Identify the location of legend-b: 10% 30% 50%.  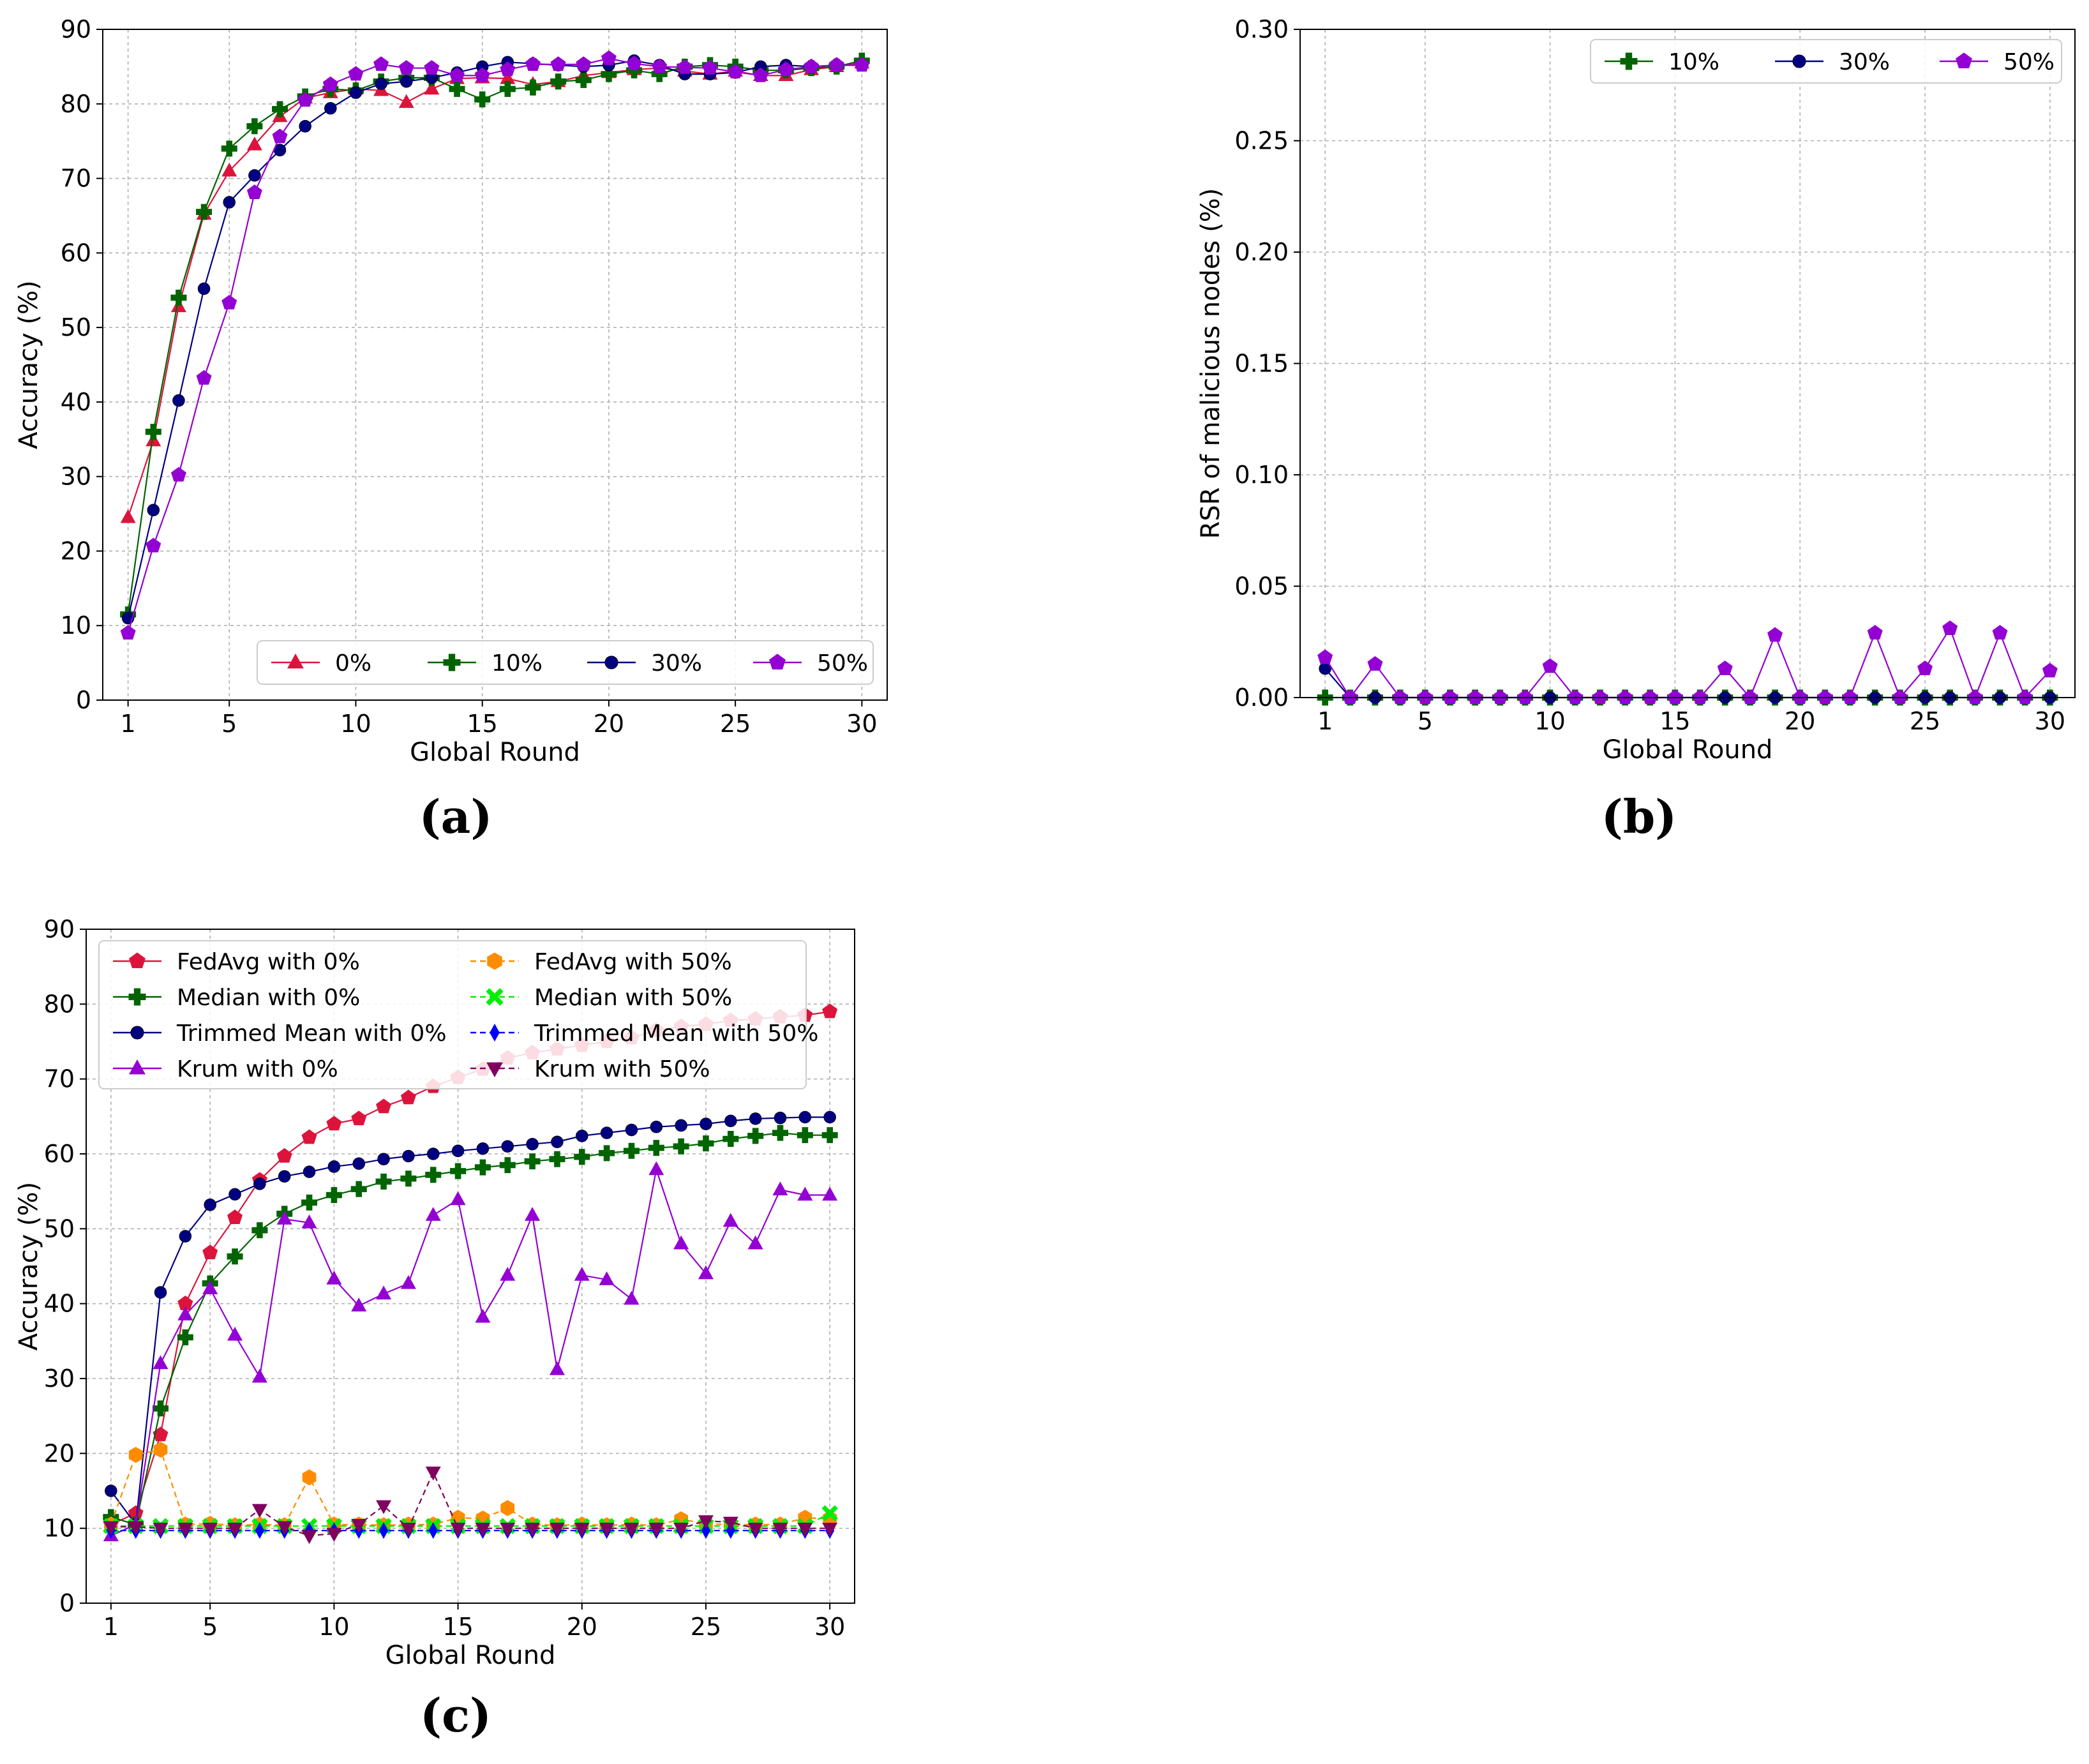
(1826, 61).